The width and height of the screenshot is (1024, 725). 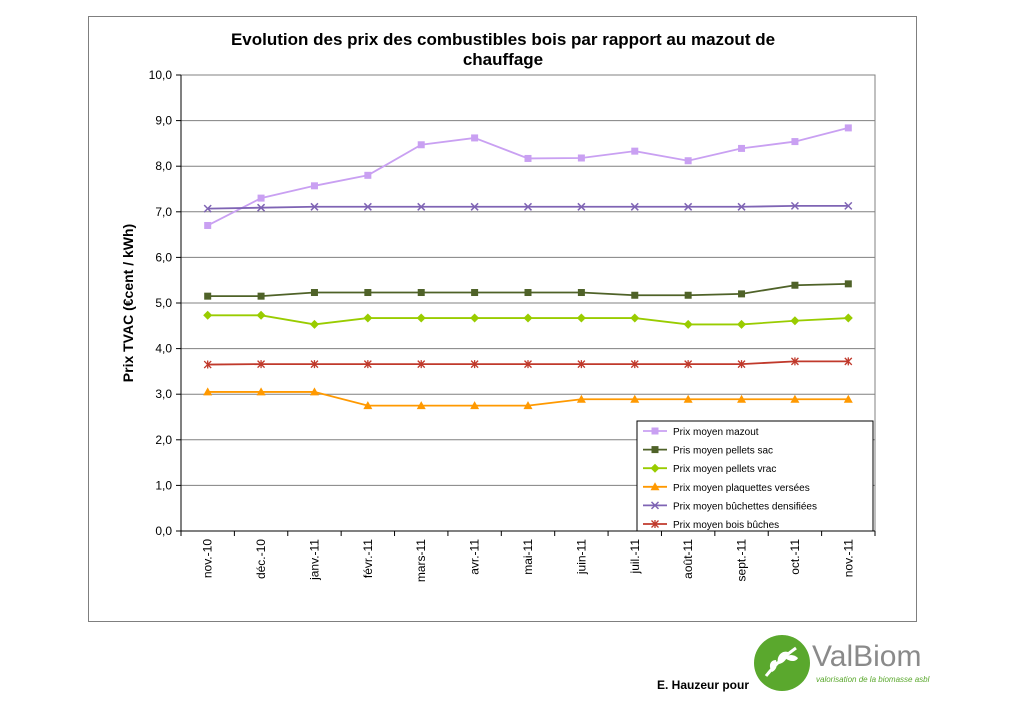 I want to click on x-tick-label: janv.-11, so click(x=314, y=560).